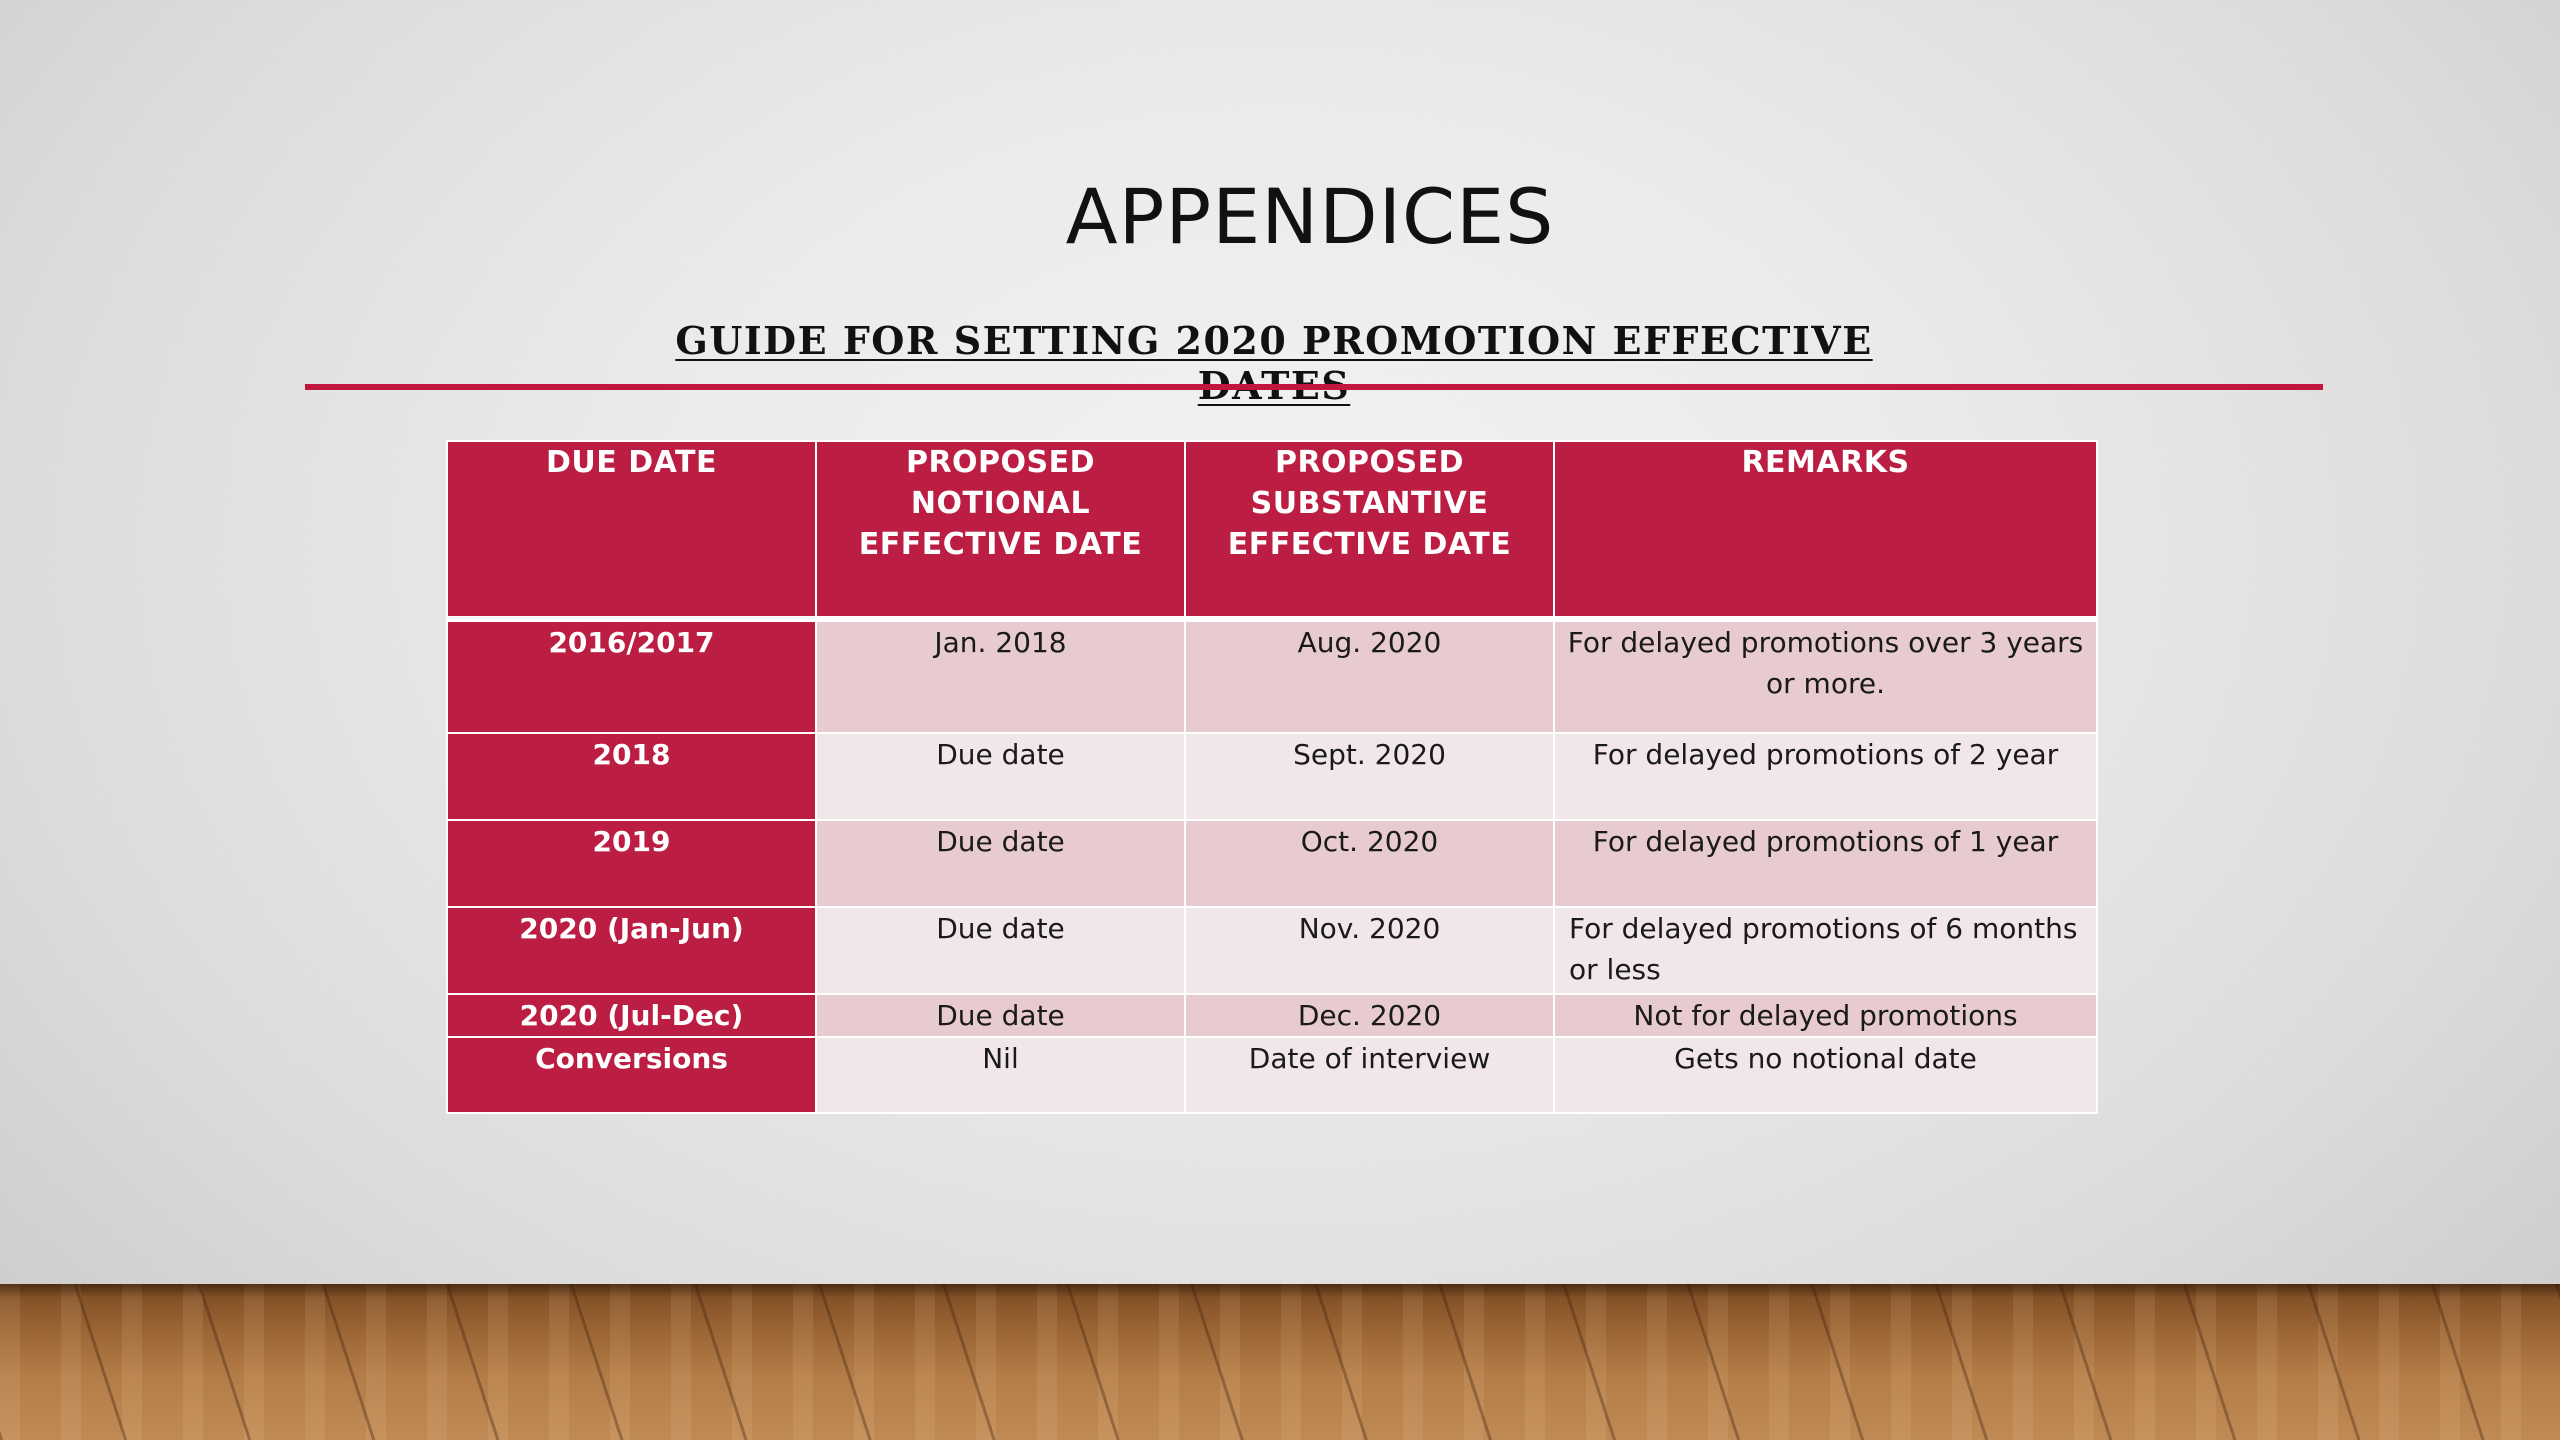 This screenshot has width=2560, height=1440. Describe the element at coordinates (1825, 776) in the screenshot. I see `row-remarks: For delayed promotions of 2 year` at that location.